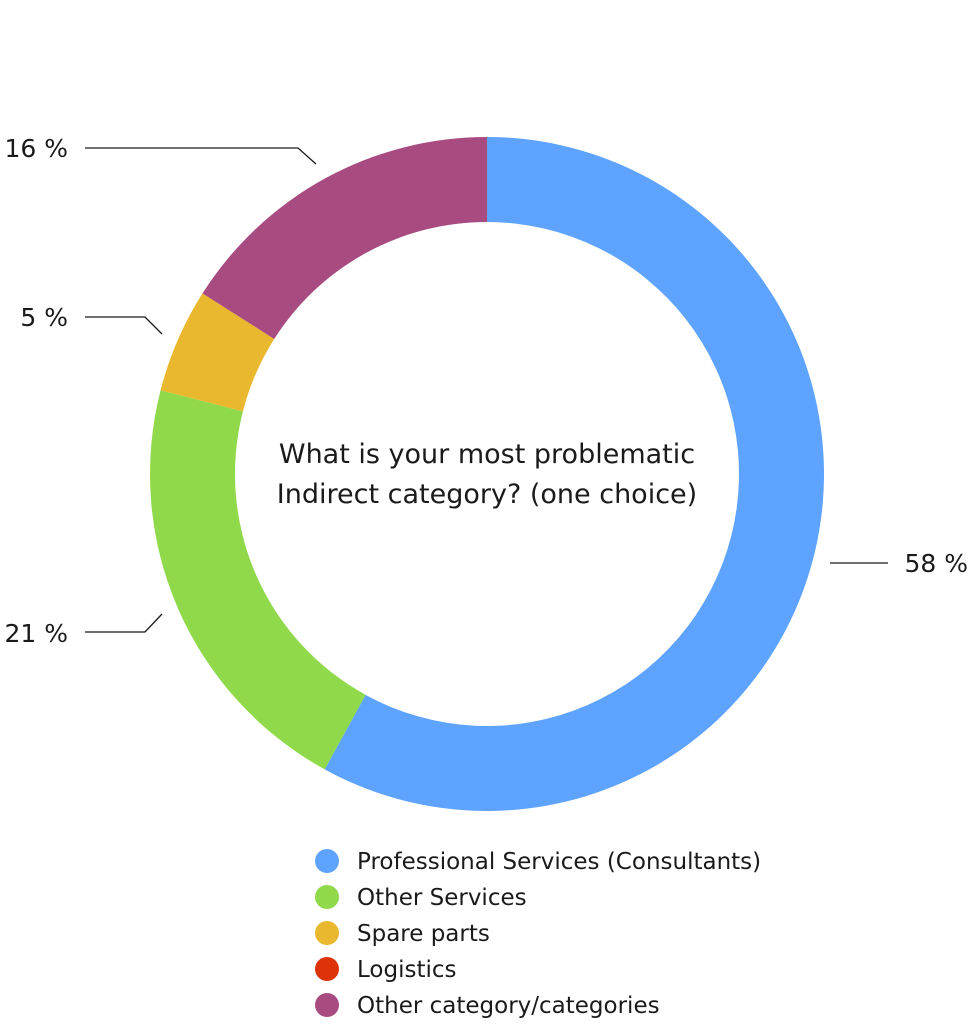 Image resolution: width=973 pixels, height=1024 pixels. I want to click on legend-item-other-services: Other Services, so click(421, 898).